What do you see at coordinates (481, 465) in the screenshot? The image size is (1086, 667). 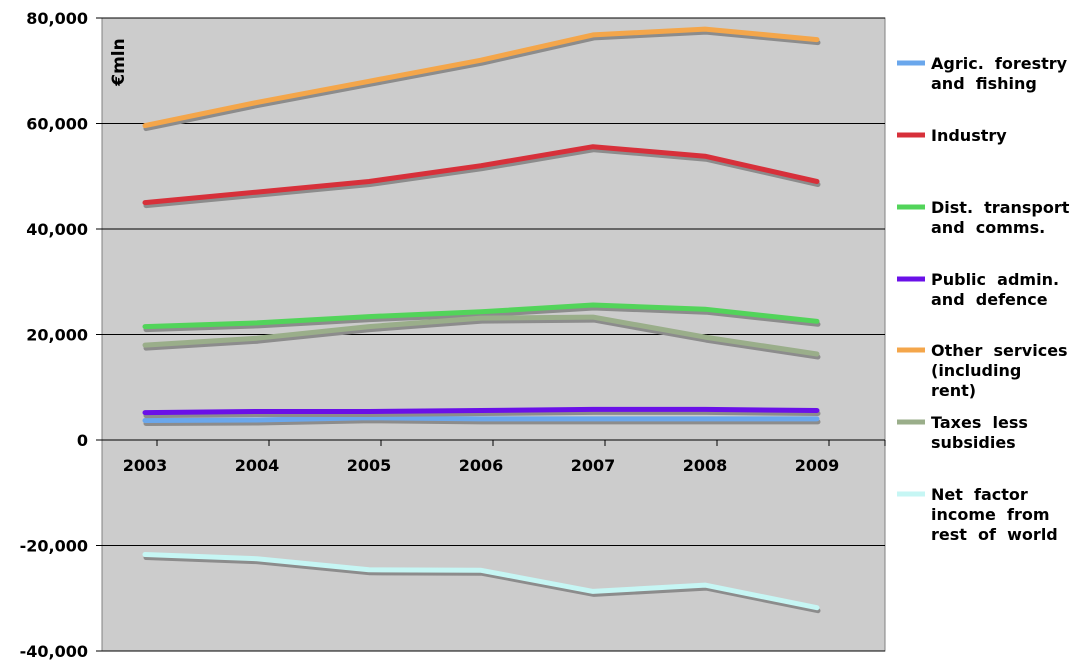 I see `x-tick-label: 2006` at bounding box center [481, 465].